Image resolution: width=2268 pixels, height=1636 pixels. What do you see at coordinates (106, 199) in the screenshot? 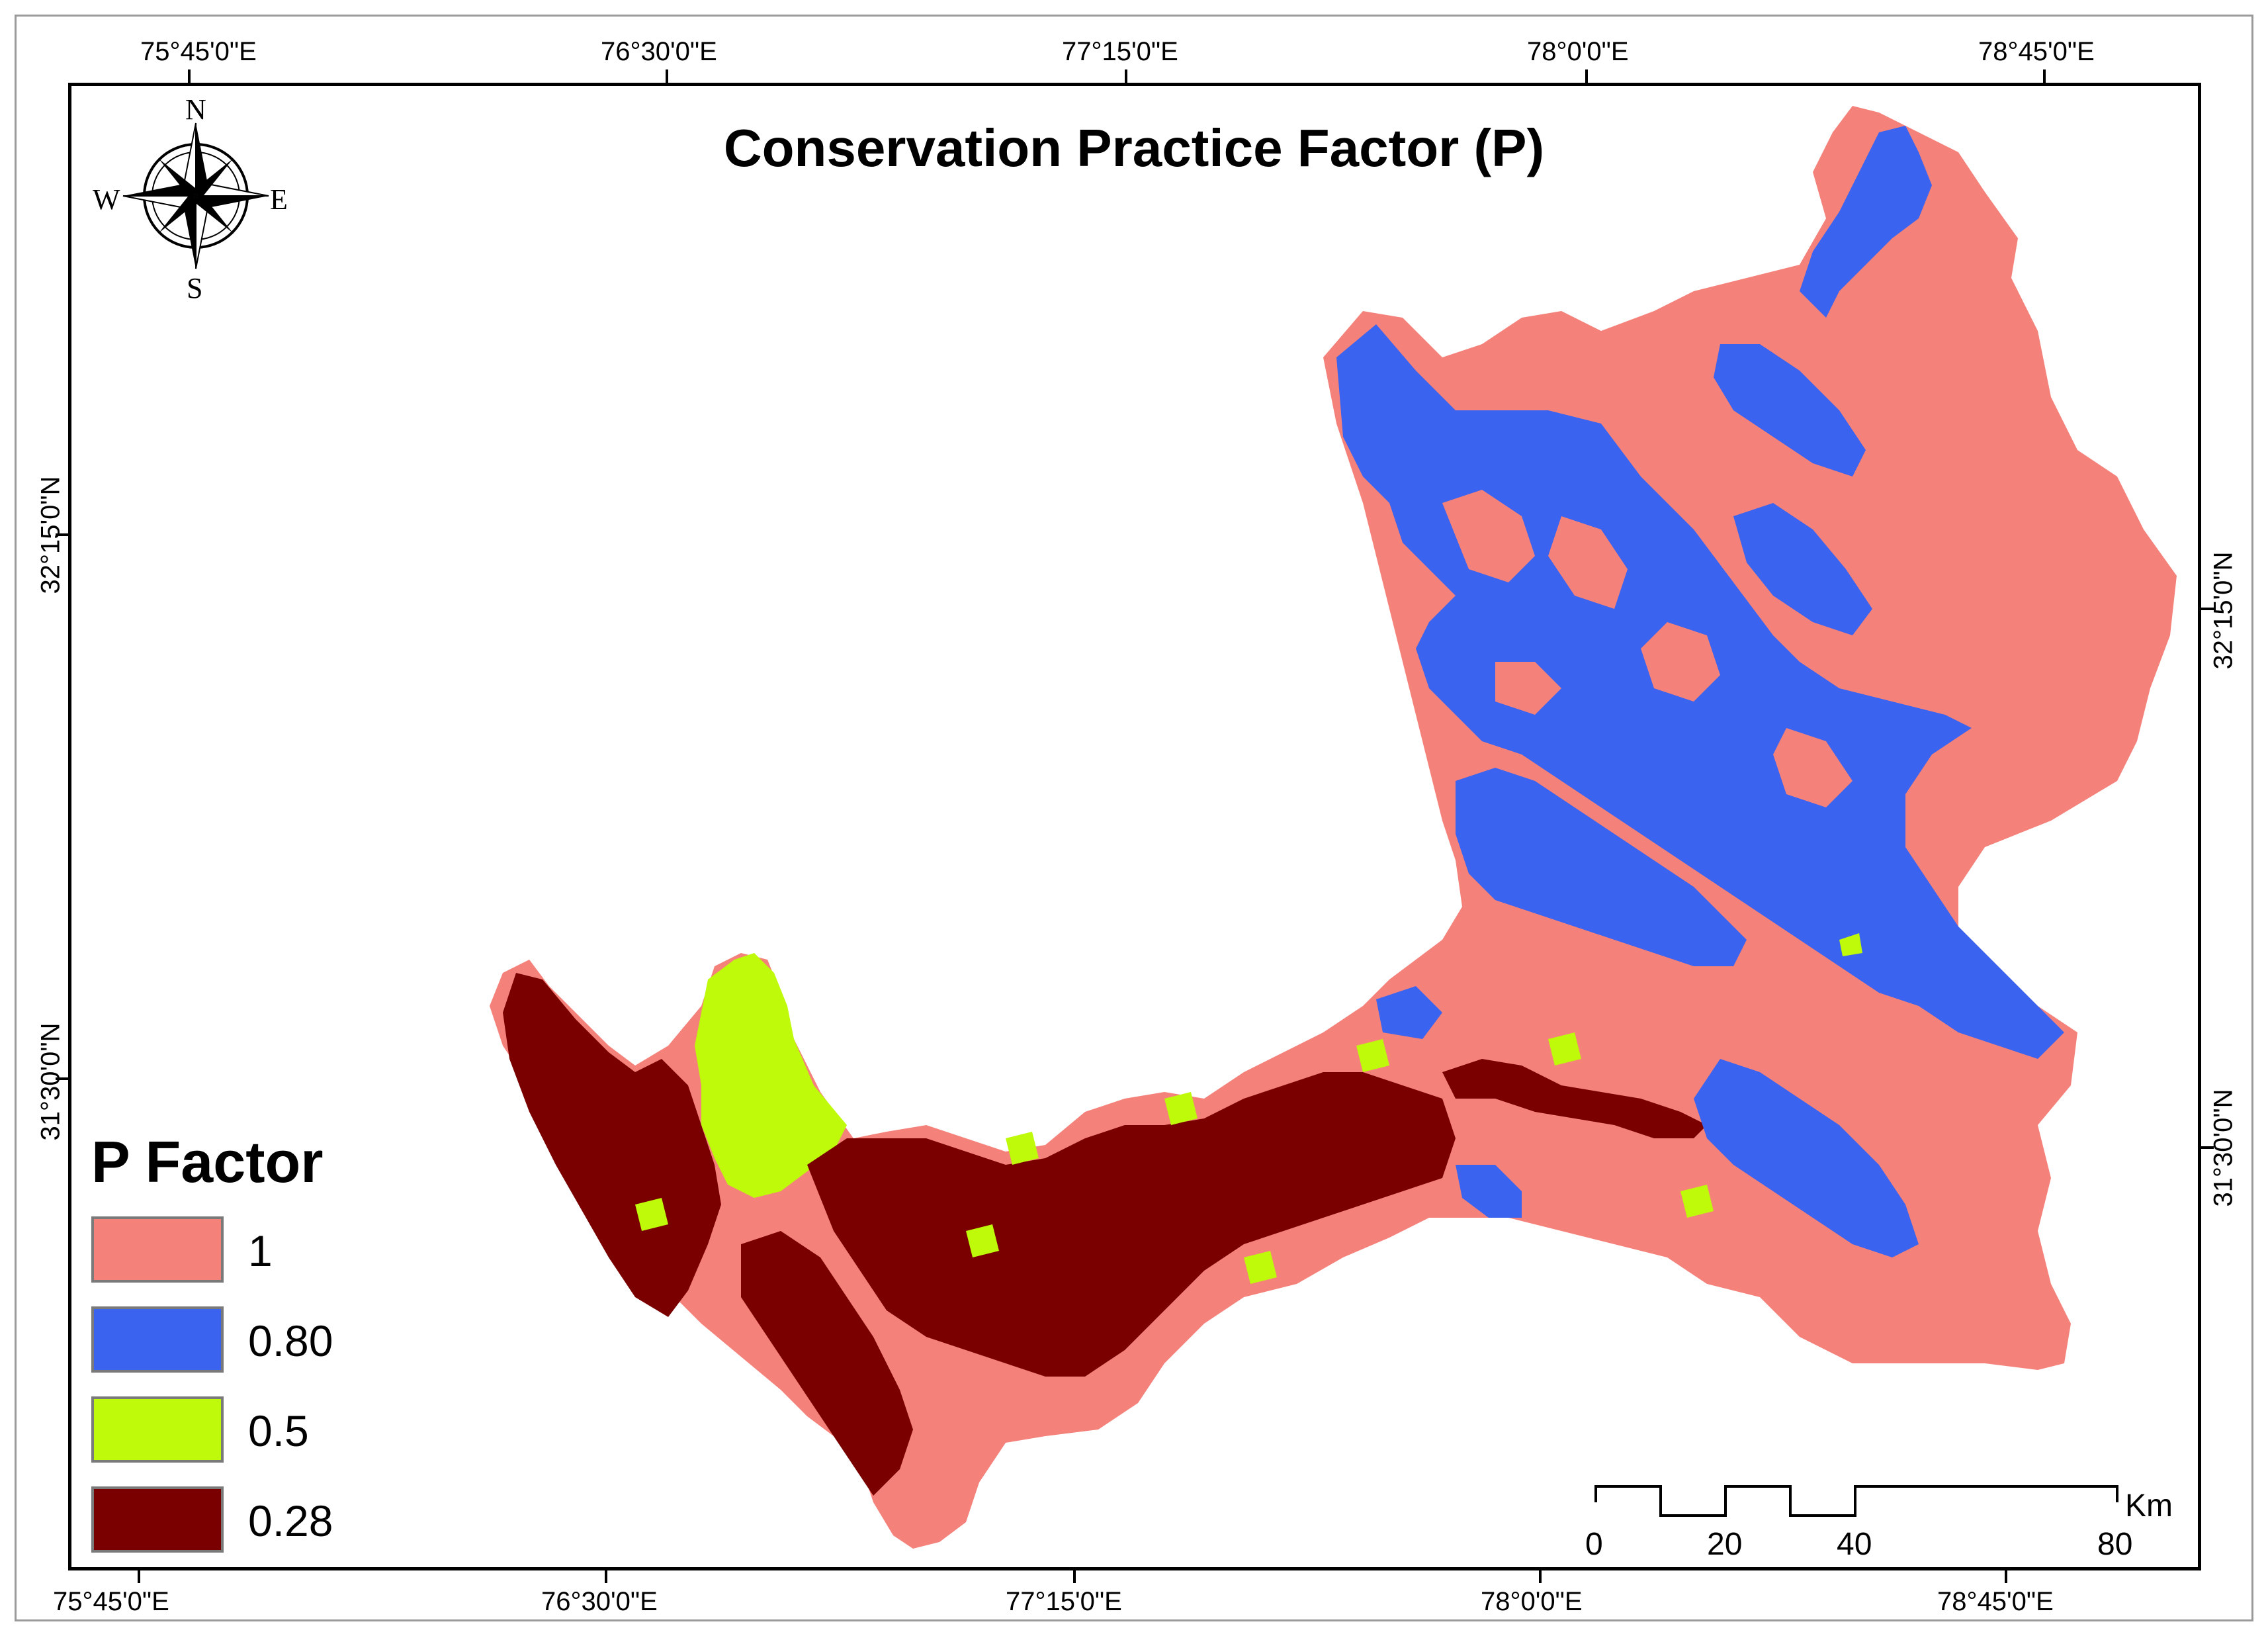
I see `compass-west-label: W` at bounding box center [106, 199].